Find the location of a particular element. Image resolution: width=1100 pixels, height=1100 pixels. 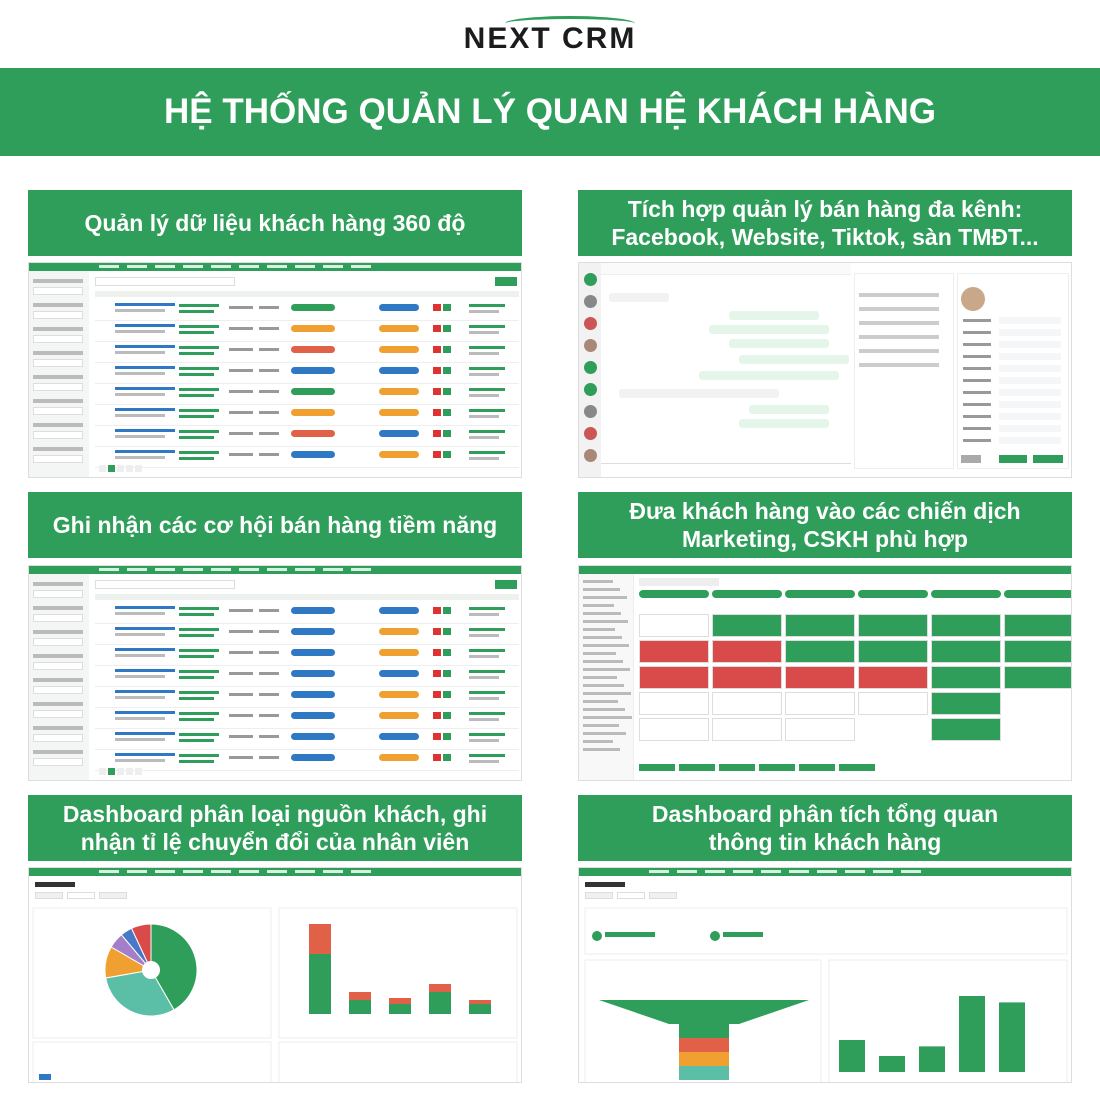

panel-caption: Quản lý dữ liệu khách hàng 360 độ is located at coordinates (275, 223).